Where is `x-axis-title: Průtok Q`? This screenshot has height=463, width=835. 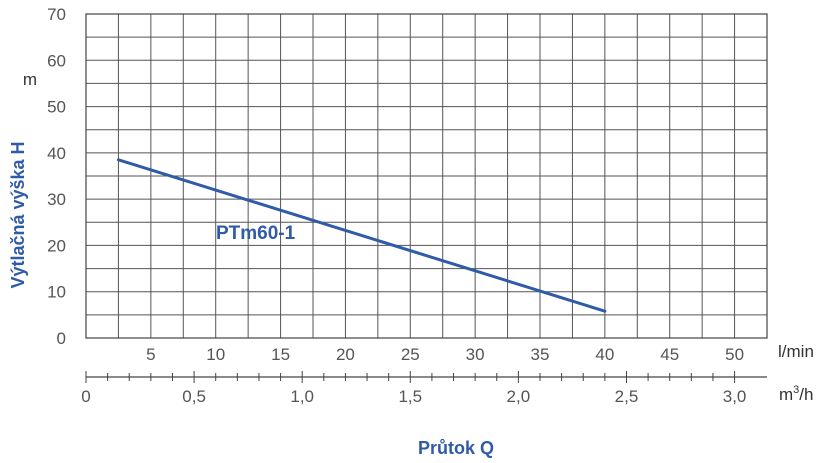
x-axis-title: Průtok Q is located at coordinates (456, 448).